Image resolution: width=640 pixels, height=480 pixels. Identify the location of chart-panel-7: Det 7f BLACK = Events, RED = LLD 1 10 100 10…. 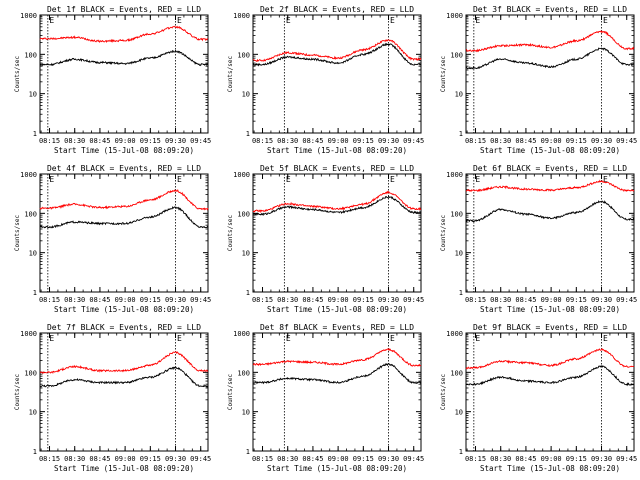
(112, 398).